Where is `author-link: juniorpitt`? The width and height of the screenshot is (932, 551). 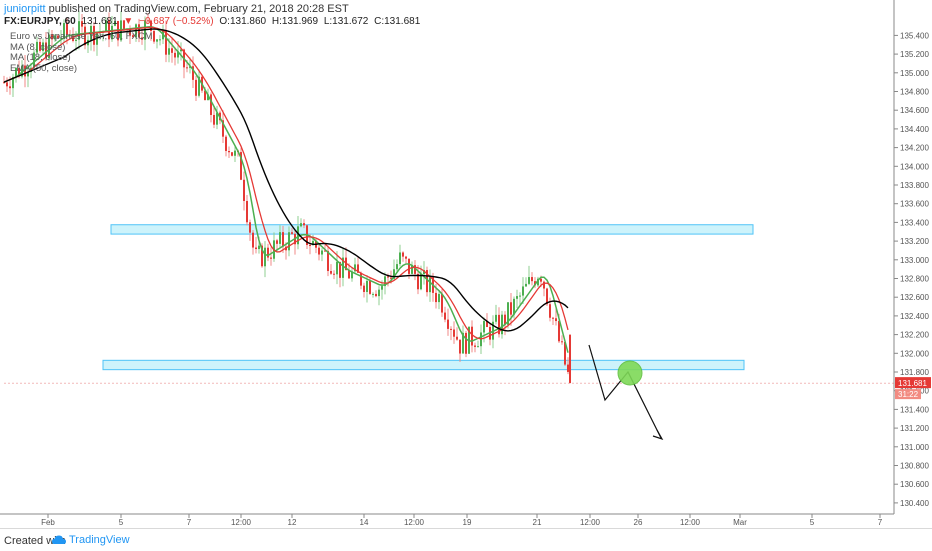 author-link: juniorpitt is located at coordinates (25, 9).